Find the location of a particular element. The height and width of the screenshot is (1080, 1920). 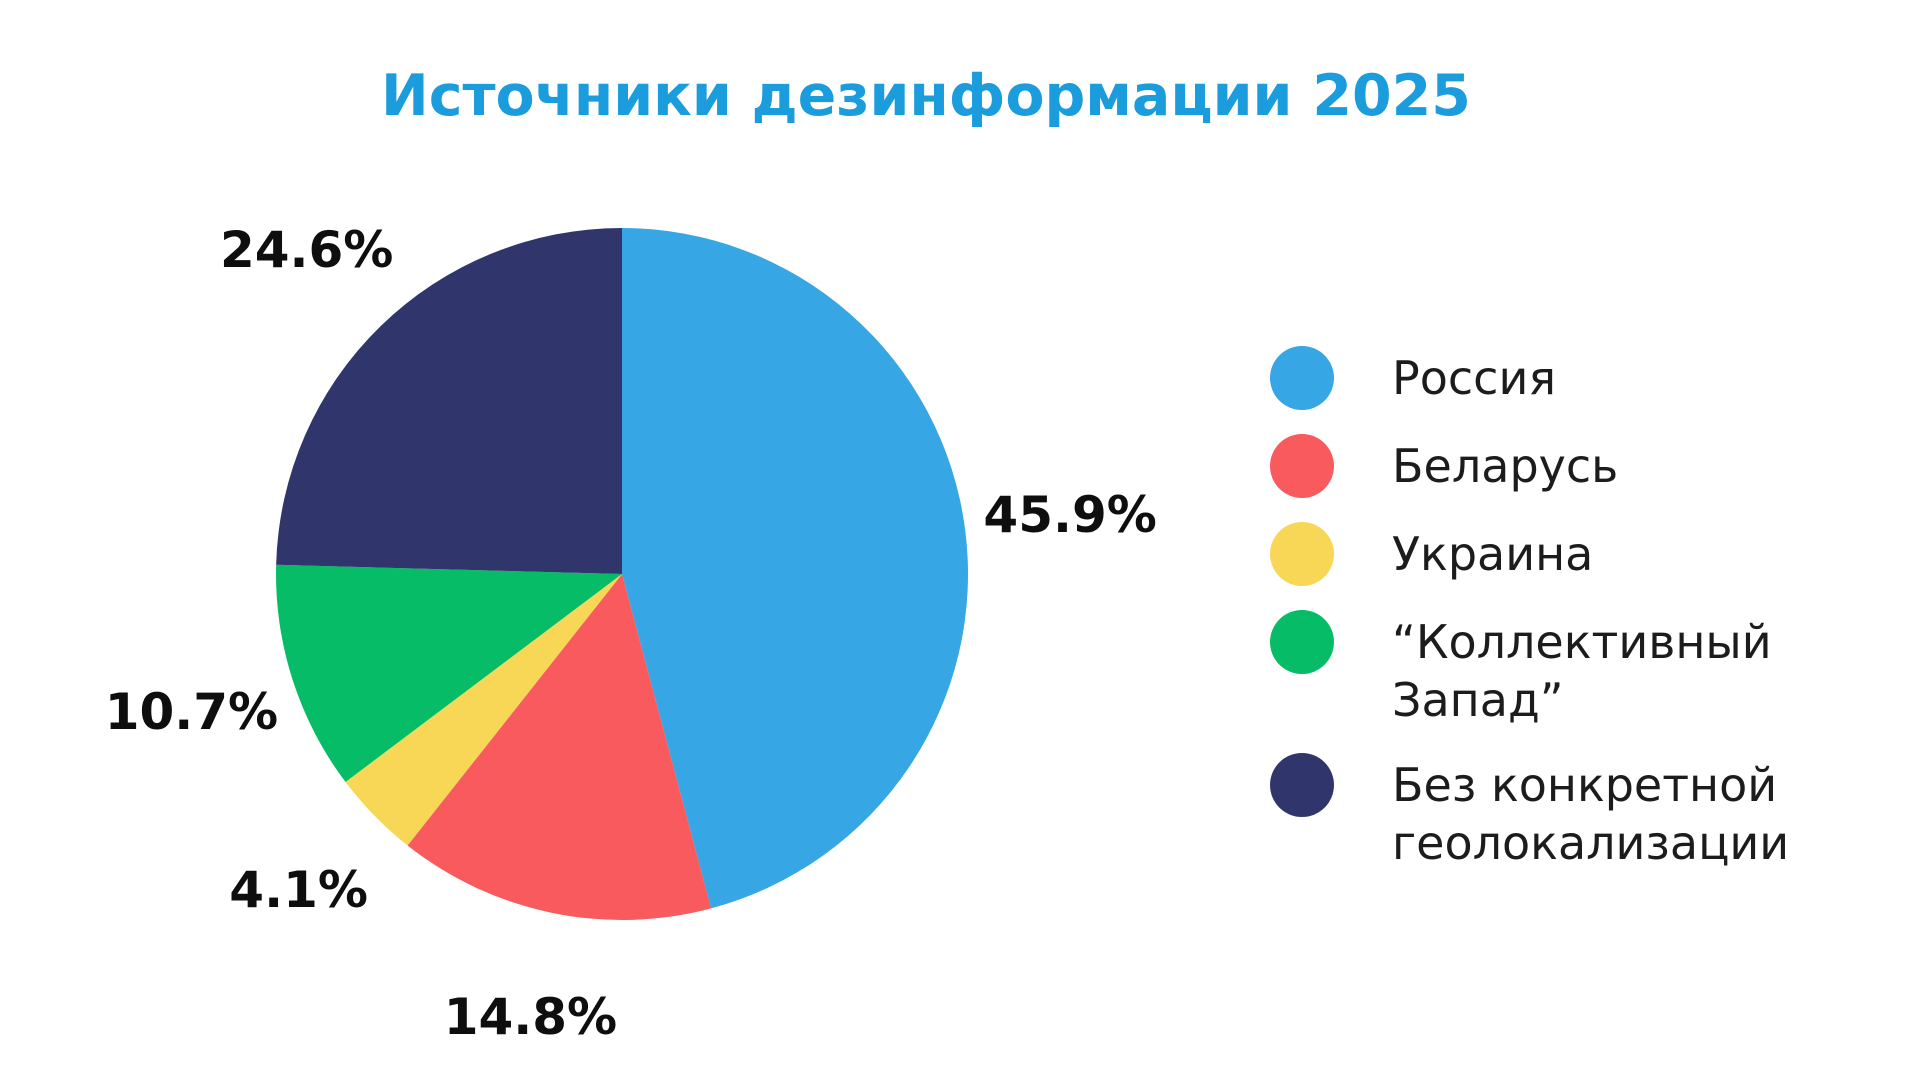

legend-label-2: Беларусь is located at coordinates (1505, 466).